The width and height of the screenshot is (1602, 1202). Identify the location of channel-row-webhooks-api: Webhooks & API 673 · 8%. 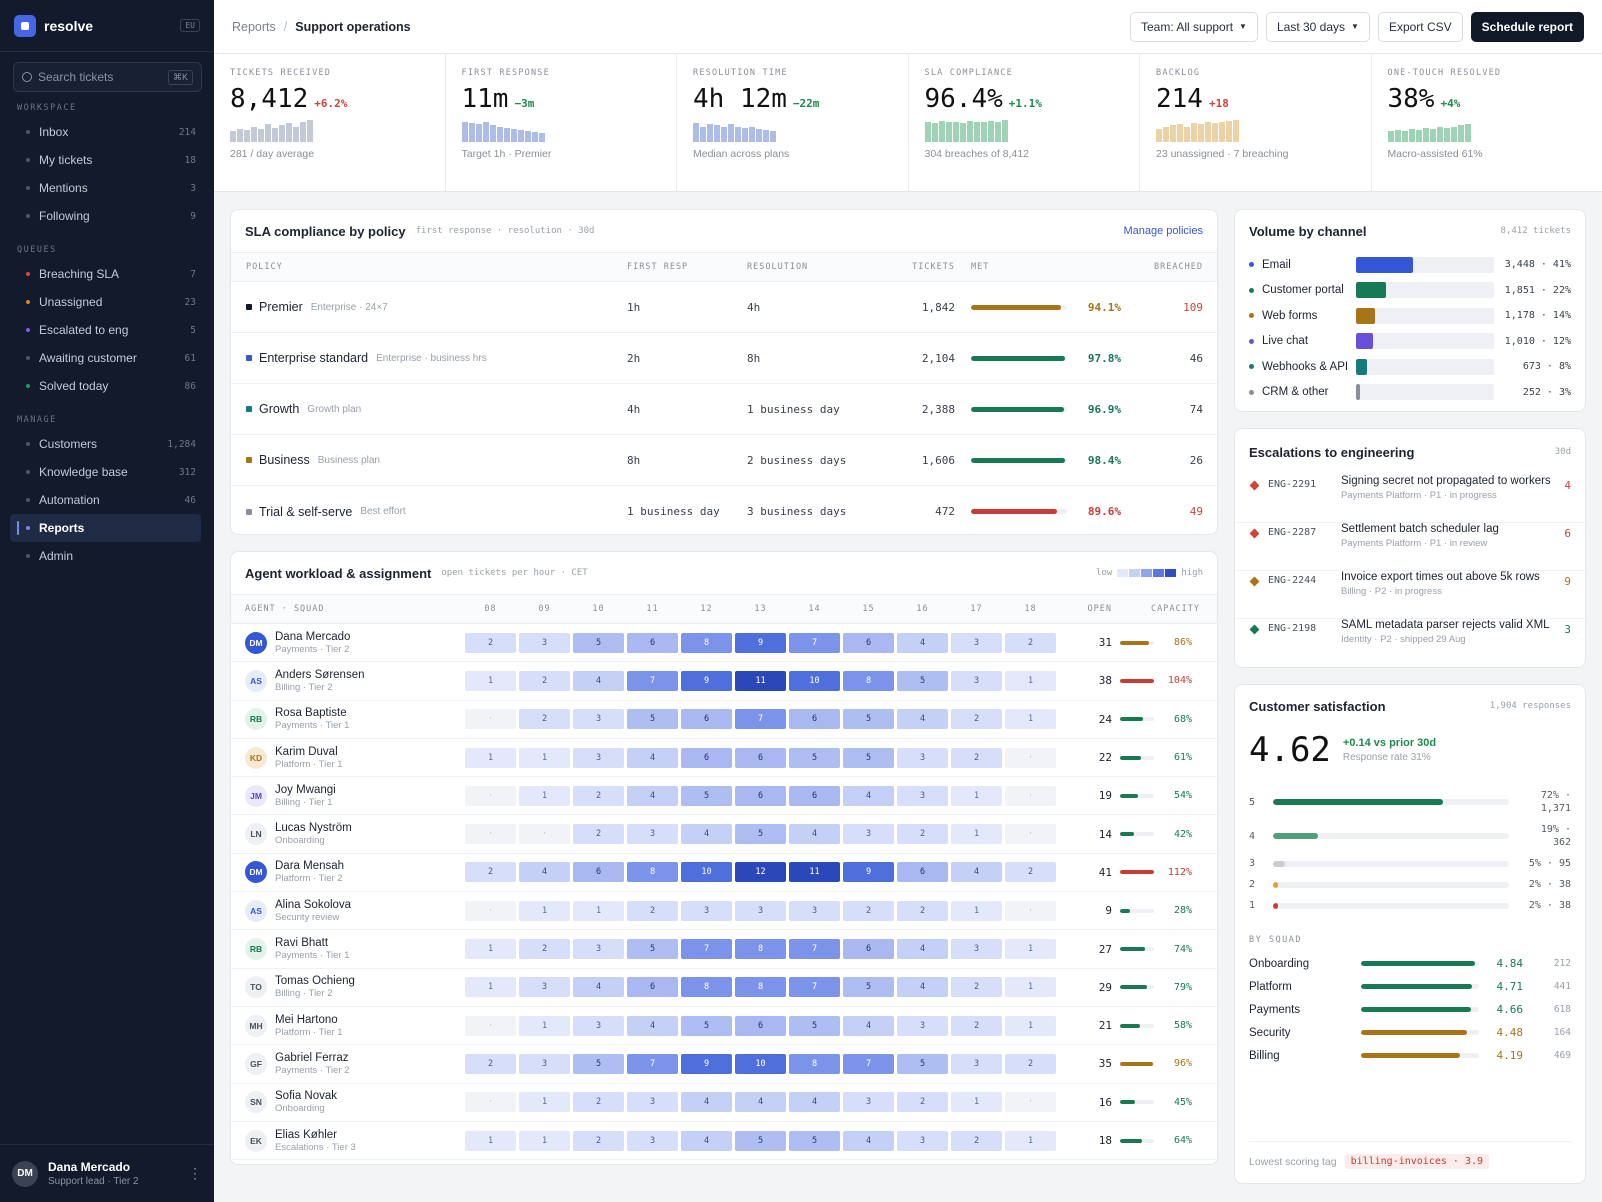
(1410, 367).